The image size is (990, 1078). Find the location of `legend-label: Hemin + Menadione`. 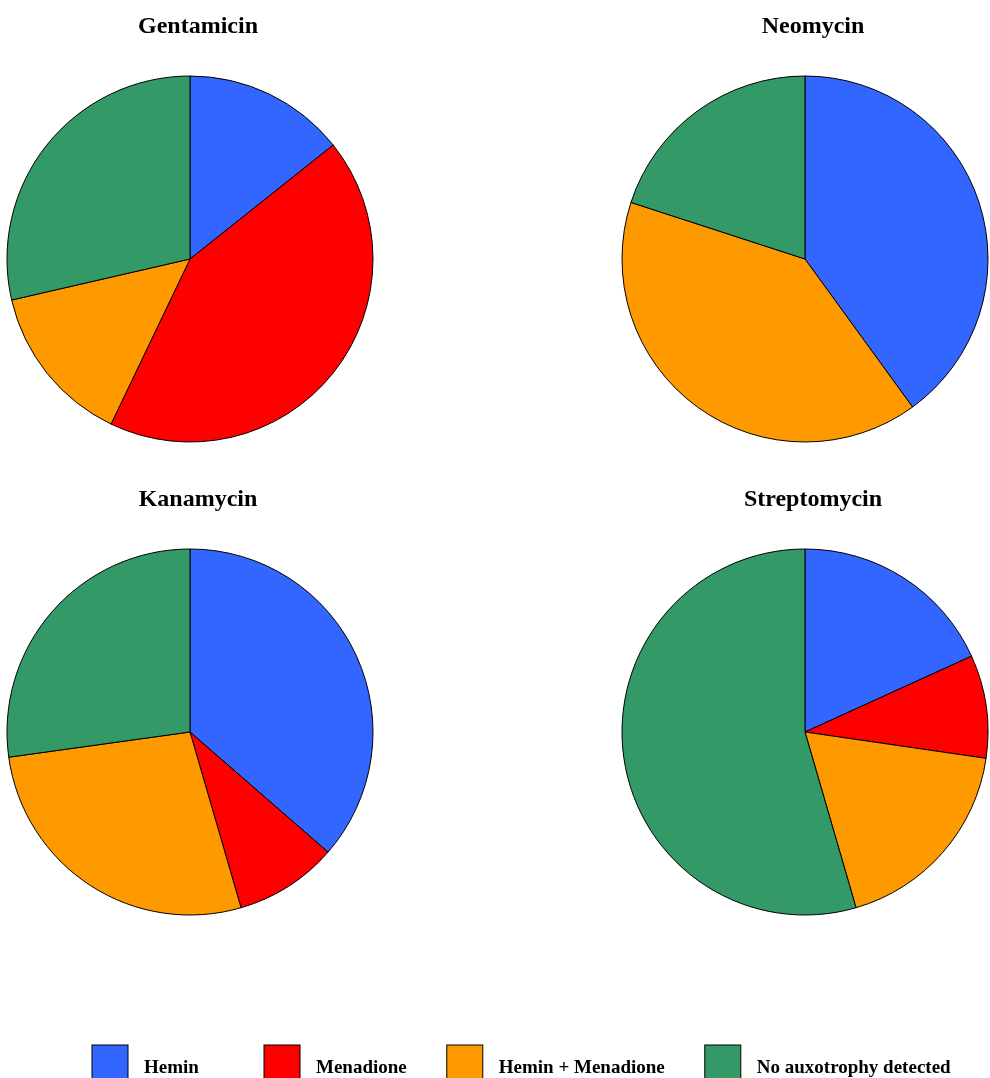

legend-label: Hemin + Menadione is located at coordinates (581, 1066).